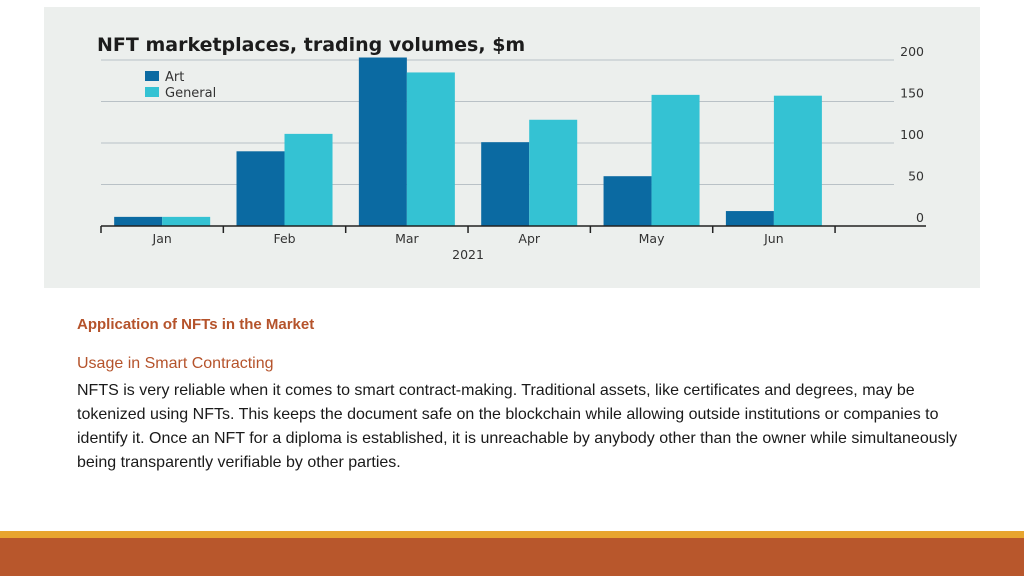 The width and height of the screenshot is (1024, 576). What do you see at coordinates (749, 218) in the screenshot?
I see `bar-art-jun` at bounding box center [749, 218].